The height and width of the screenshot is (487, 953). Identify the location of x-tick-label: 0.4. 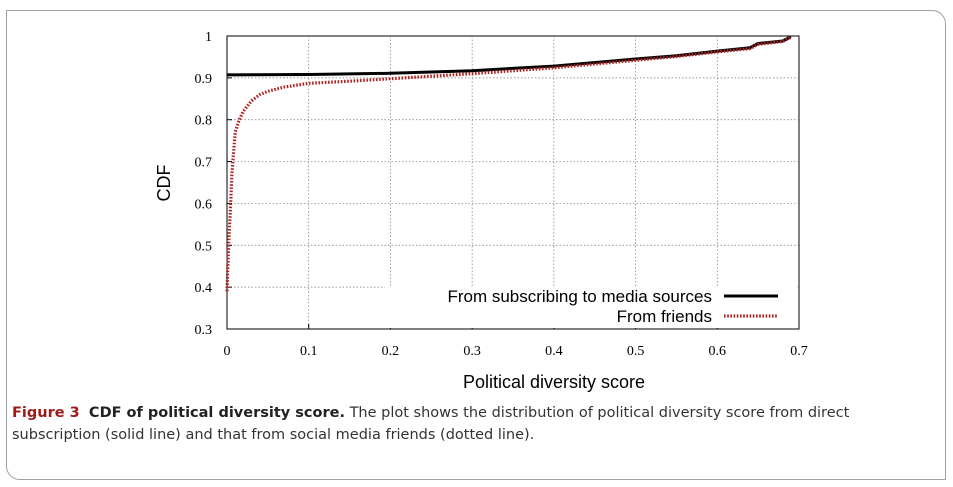
(554, 351).